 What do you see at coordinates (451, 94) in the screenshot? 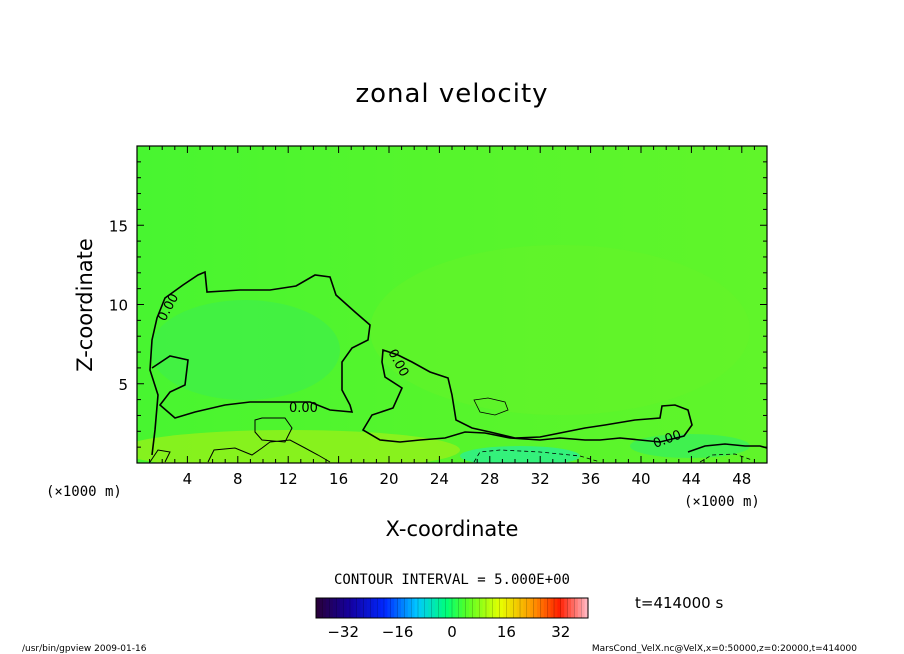
I see `chart-title: zonal velocity` at bounding box center [451, 94].